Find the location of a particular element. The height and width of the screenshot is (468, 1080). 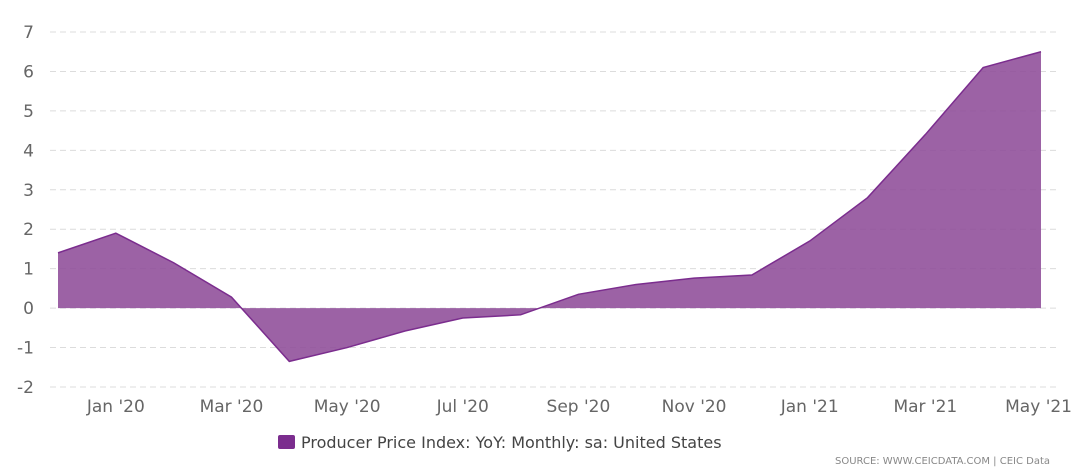

x-tick-label: Sep '20 is located at coordinates (579, 407).